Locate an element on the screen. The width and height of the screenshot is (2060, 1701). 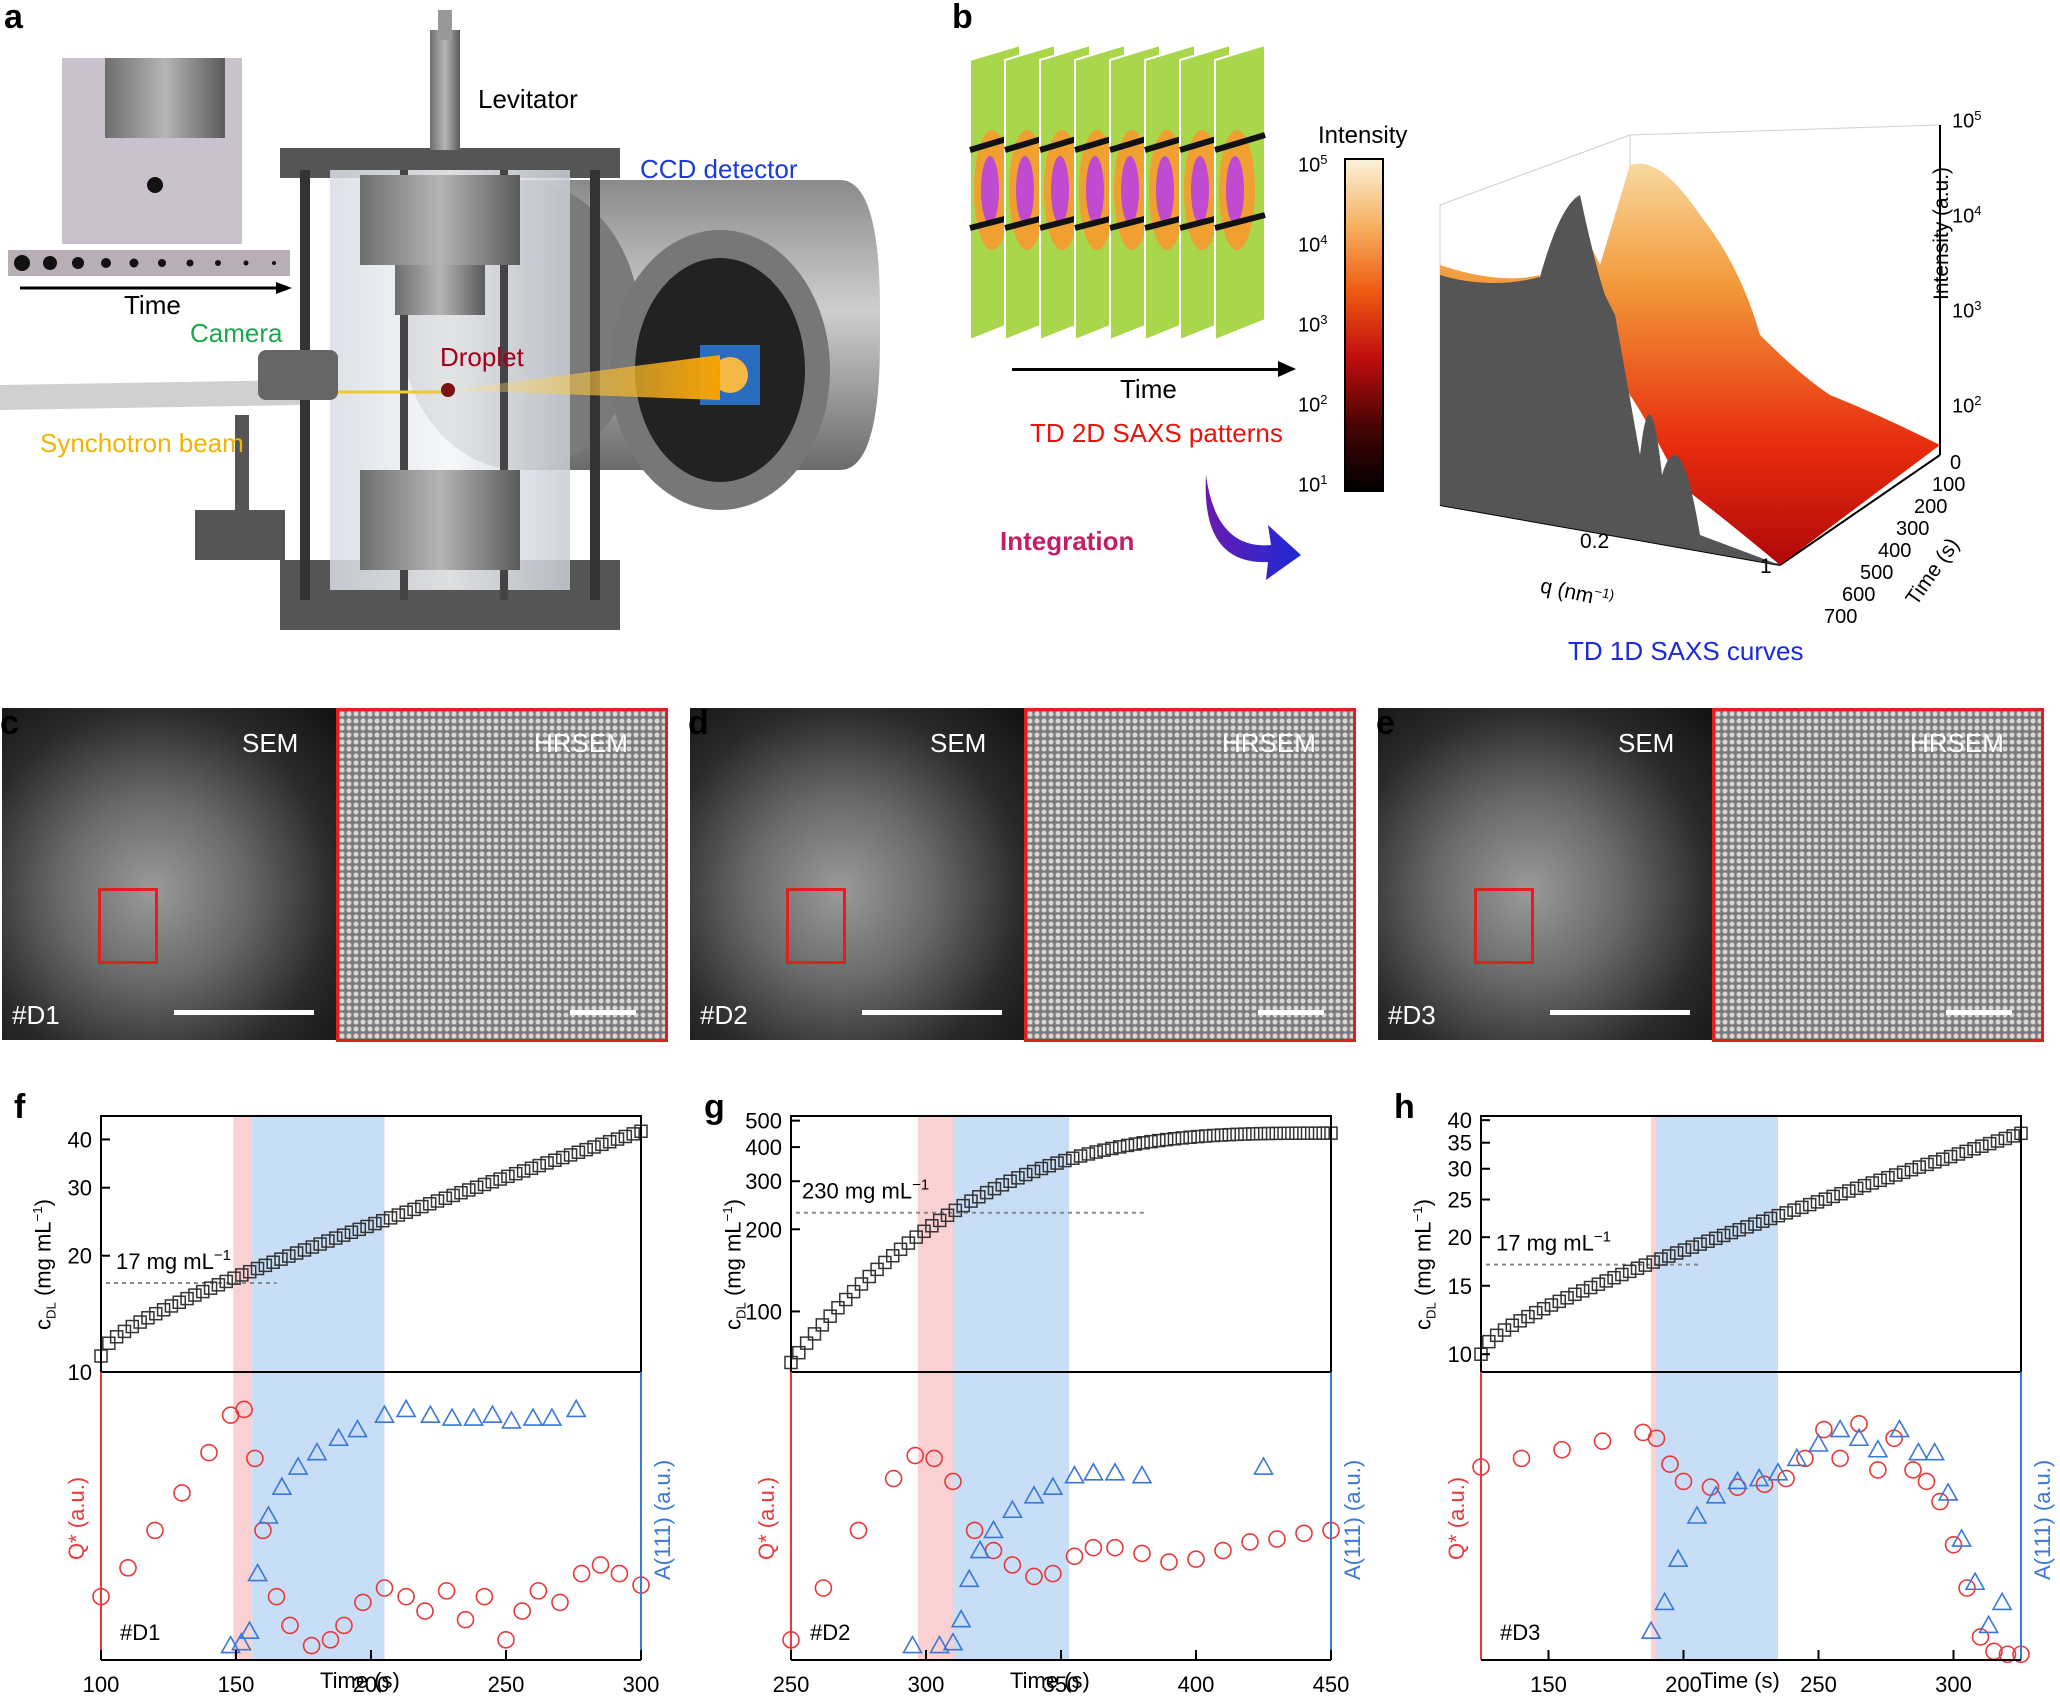
time-tick: 100 is located at coordinates (1949, 485).